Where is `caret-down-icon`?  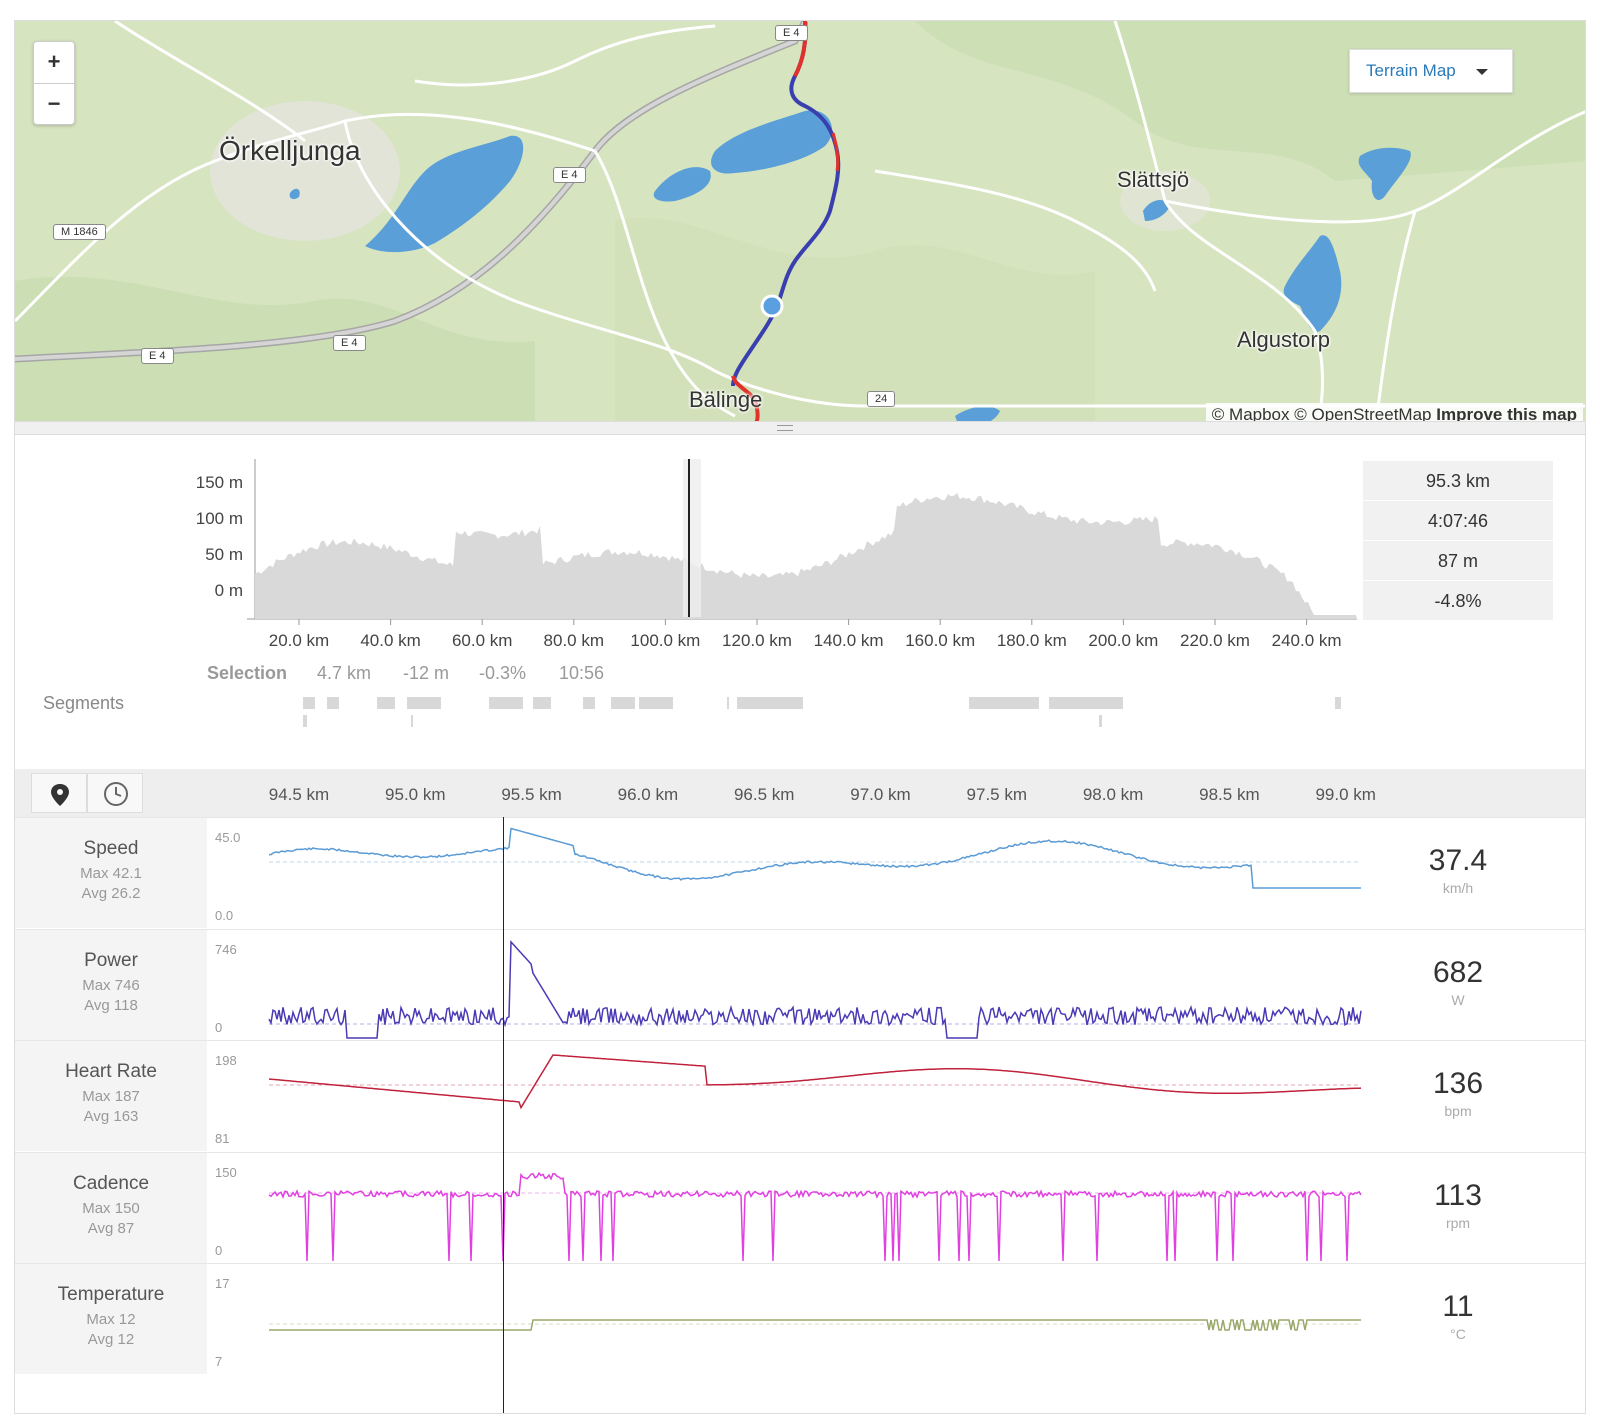 caret-down-icon is located at coordinates (1482, 72).